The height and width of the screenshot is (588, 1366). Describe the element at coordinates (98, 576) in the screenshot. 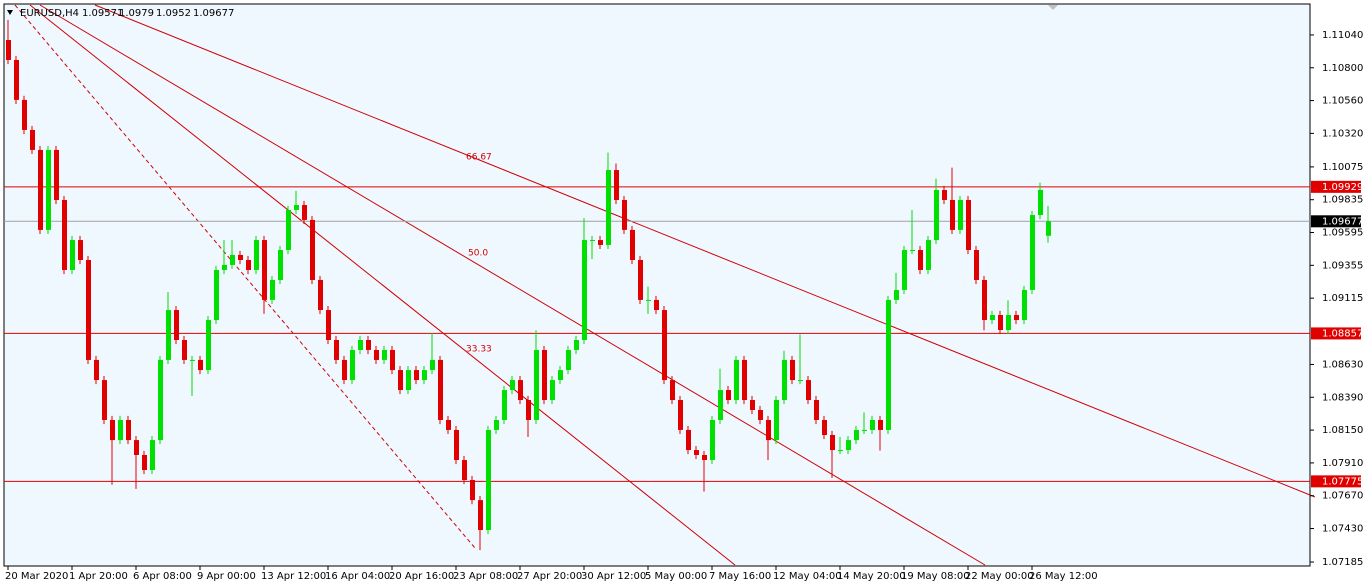

I see `x-tick-label: 1 Apr 20:00` at that location.